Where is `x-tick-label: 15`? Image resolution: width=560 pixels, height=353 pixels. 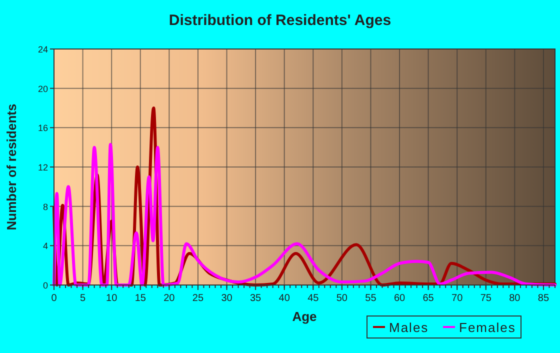 x-tick-label: 15 is located at coordinates (140, 298).